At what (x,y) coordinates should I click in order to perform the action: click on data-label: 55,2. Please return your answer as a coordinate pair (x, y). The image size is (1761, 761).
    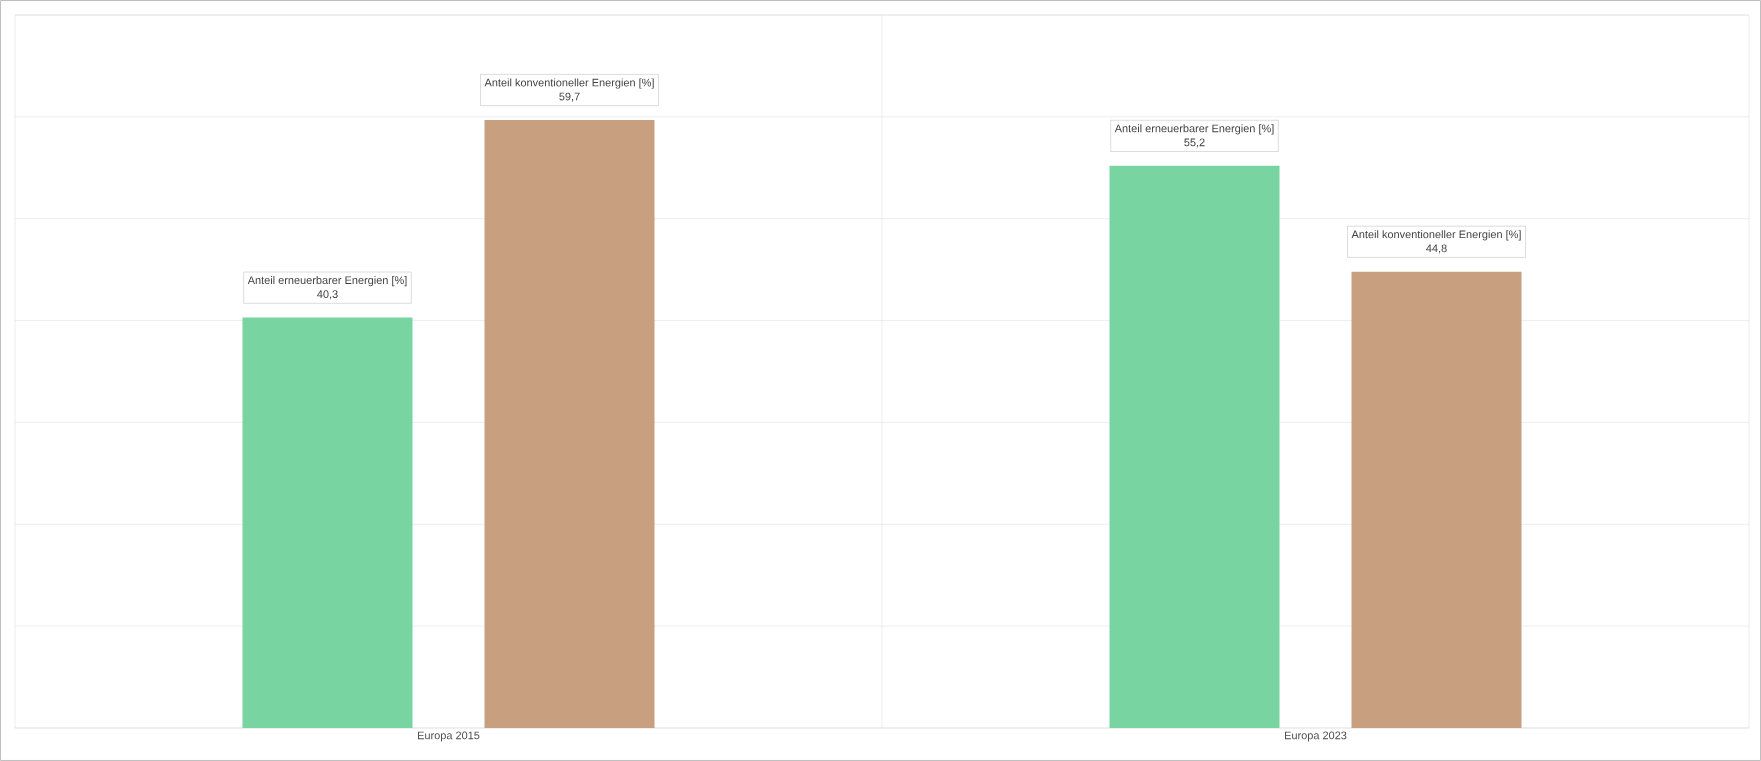
    Looking at the image, I should click on (1194, 143).